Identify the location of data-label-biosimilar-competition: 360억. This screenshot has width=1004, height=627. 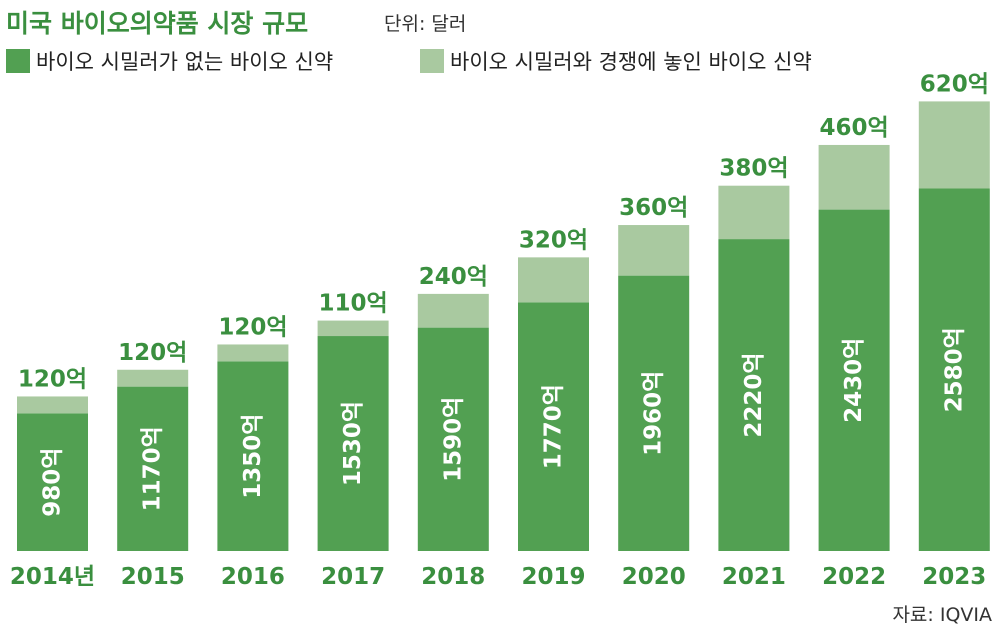
(653, 208).